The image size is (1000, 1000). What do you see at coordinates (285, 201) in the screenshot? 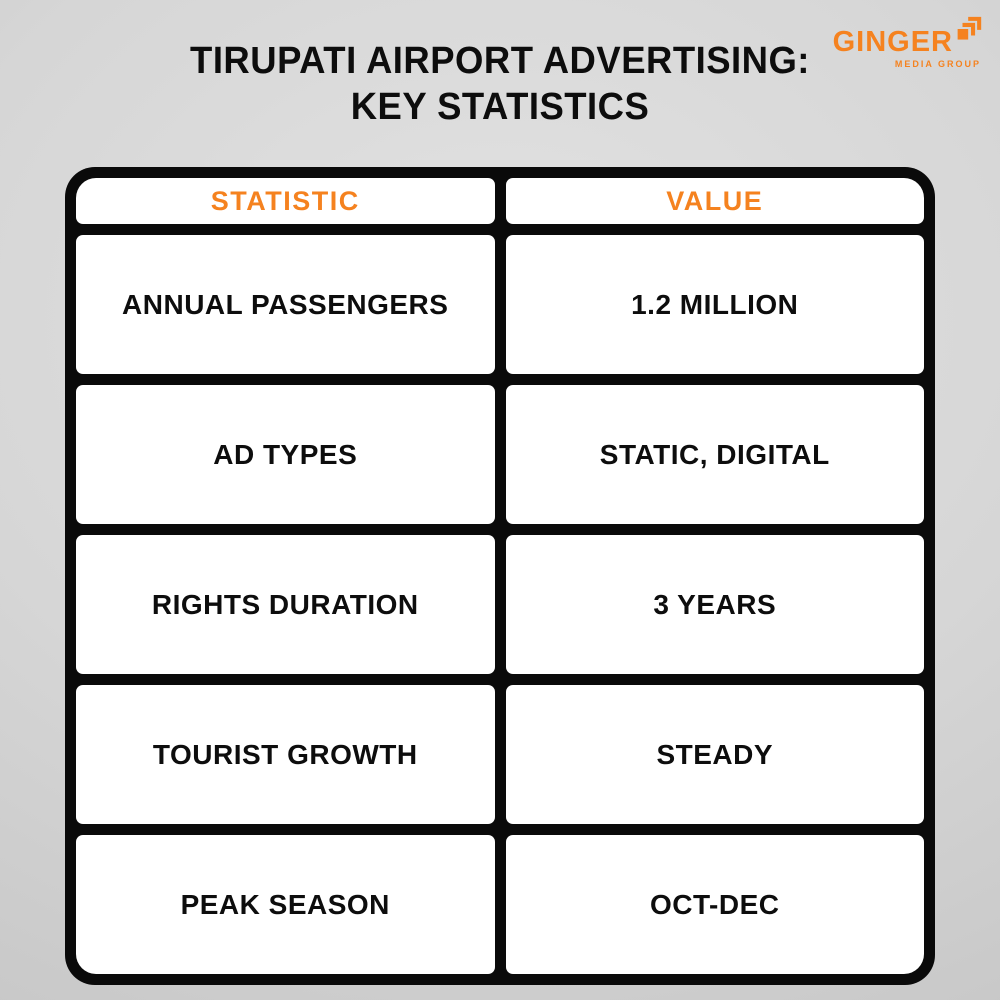
I see `column-header-statistic: STATISTIC` at bounding box center [285, 201].